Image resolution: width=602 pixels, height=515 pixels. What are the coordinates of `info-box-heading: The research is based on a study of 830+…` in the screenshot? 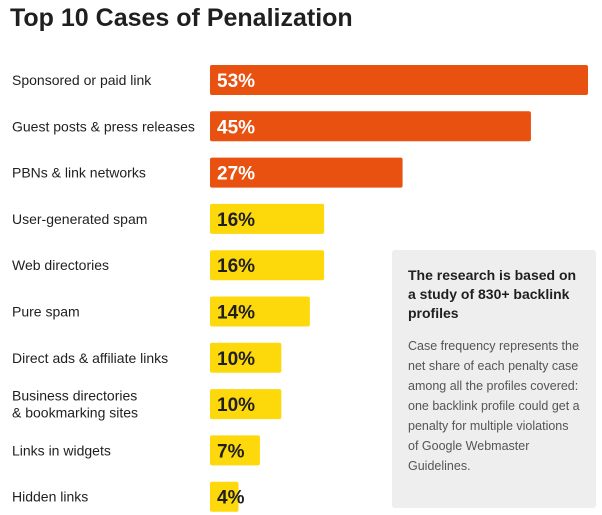 It's located at (492, 294).